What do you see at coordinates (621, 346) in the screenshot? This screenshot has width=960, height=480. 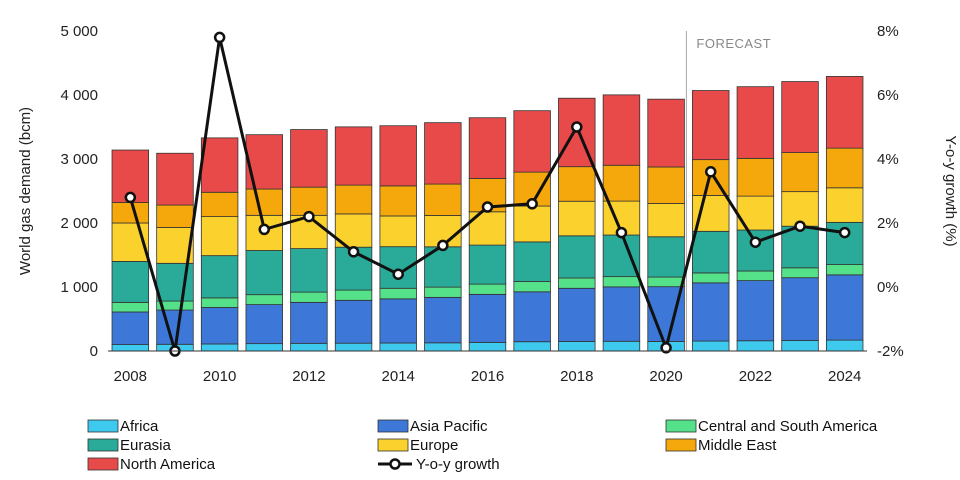 I see `bar-africa-2019` at bounding box center [621, 346].